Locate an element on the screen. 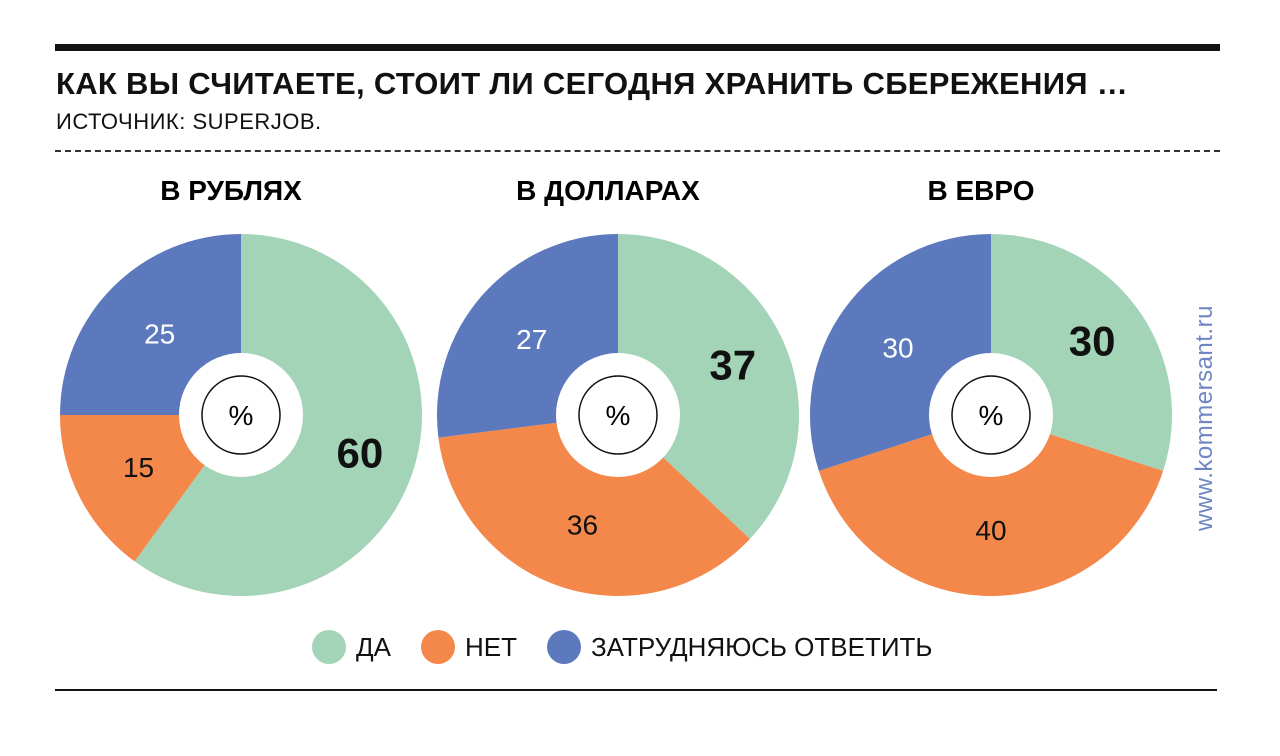 This screenshot has height=756, width=1280. legend: ДА НЕТ ЗАТРУДНЯЮСЬ ОТВЕТИТЬ is located at coordinates (637, 647).